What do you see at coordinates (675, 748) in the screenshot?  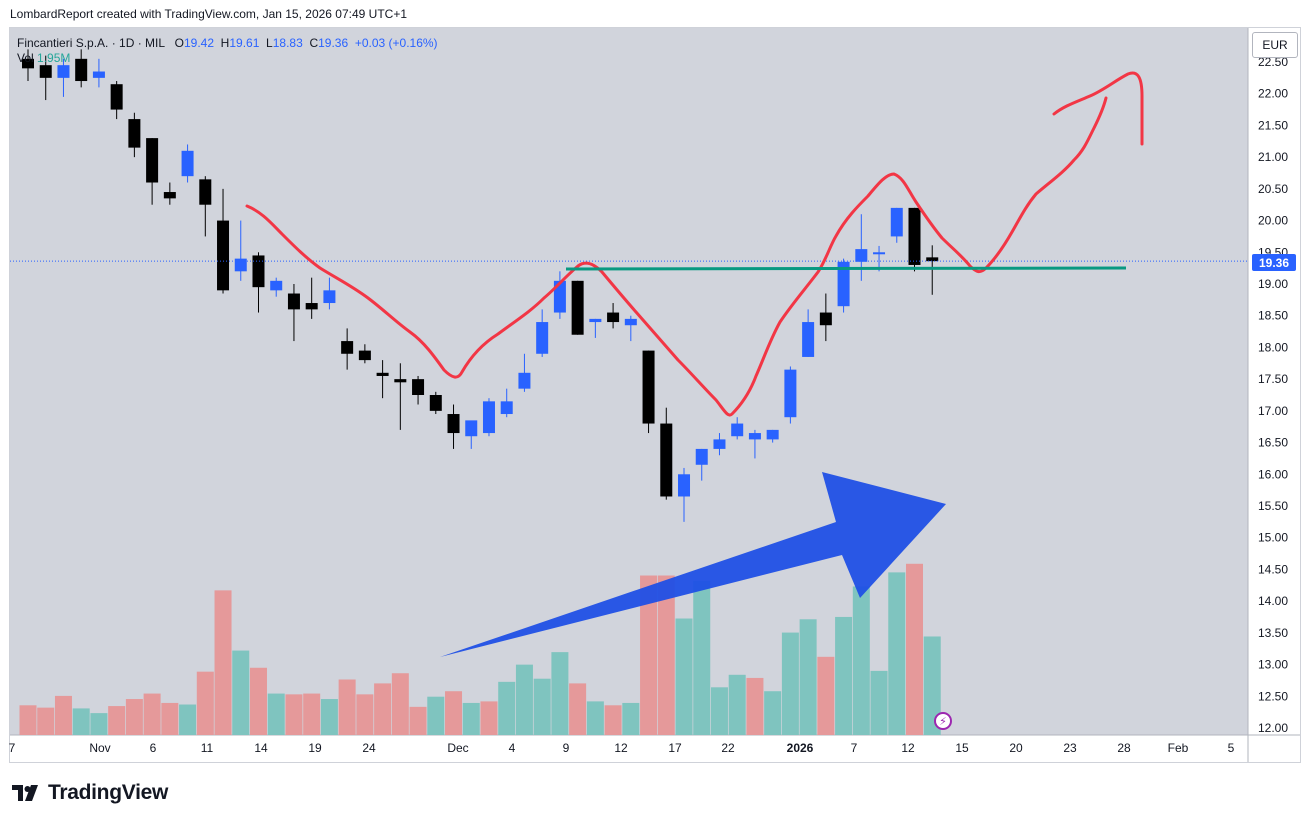 I see `time-tick-label: 17` at bounding box center [675, 748].